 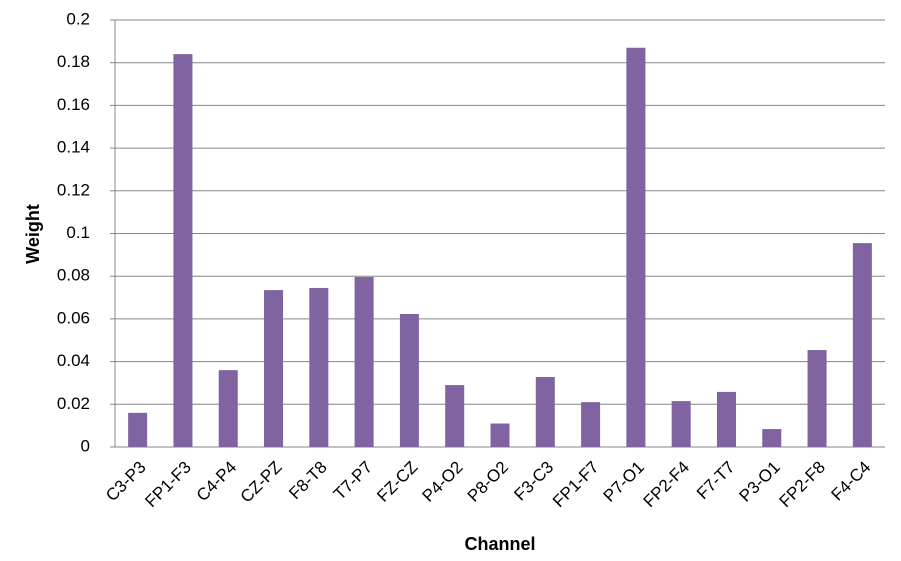 I want to click on x-tick-label: FP2-F4, so click(x=667, y=485).